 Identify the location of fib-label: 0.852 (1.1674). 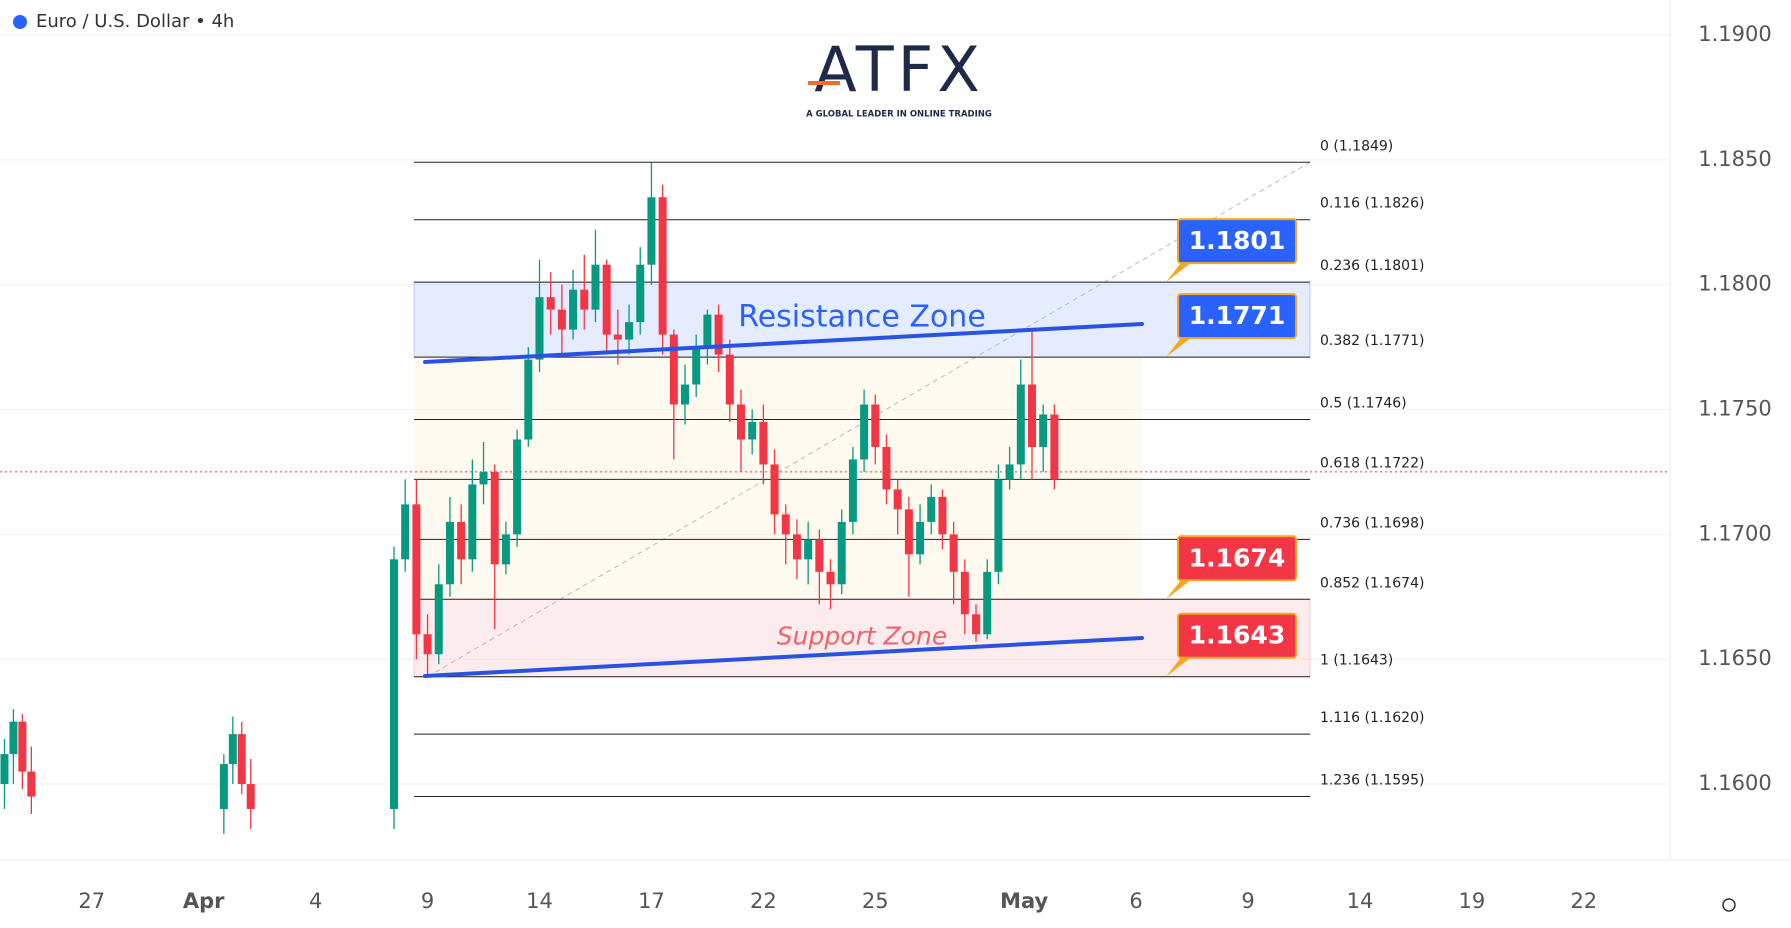
(1372, 583).